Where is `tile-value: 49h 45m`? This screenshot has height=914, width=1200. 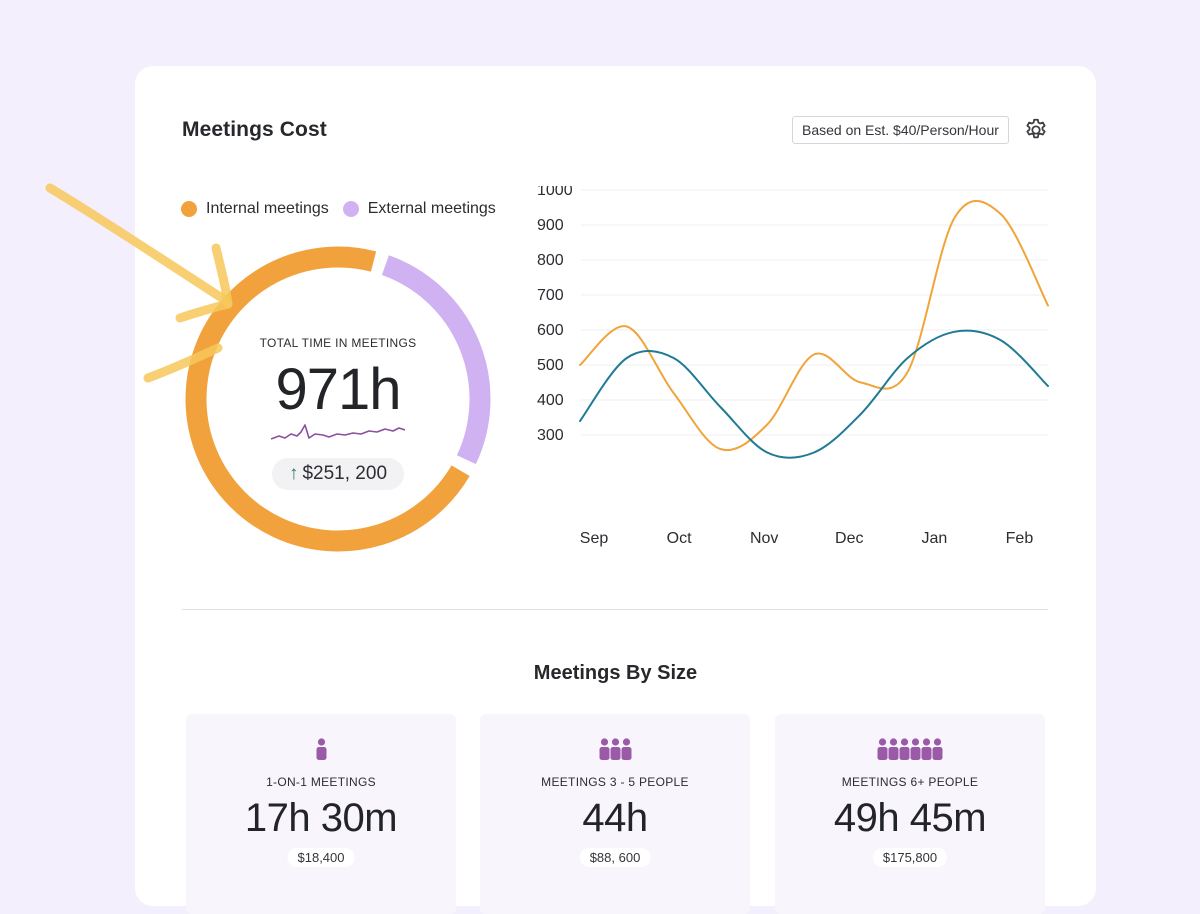
tile-value: 49h 45m is located at coordinates (910, 818).